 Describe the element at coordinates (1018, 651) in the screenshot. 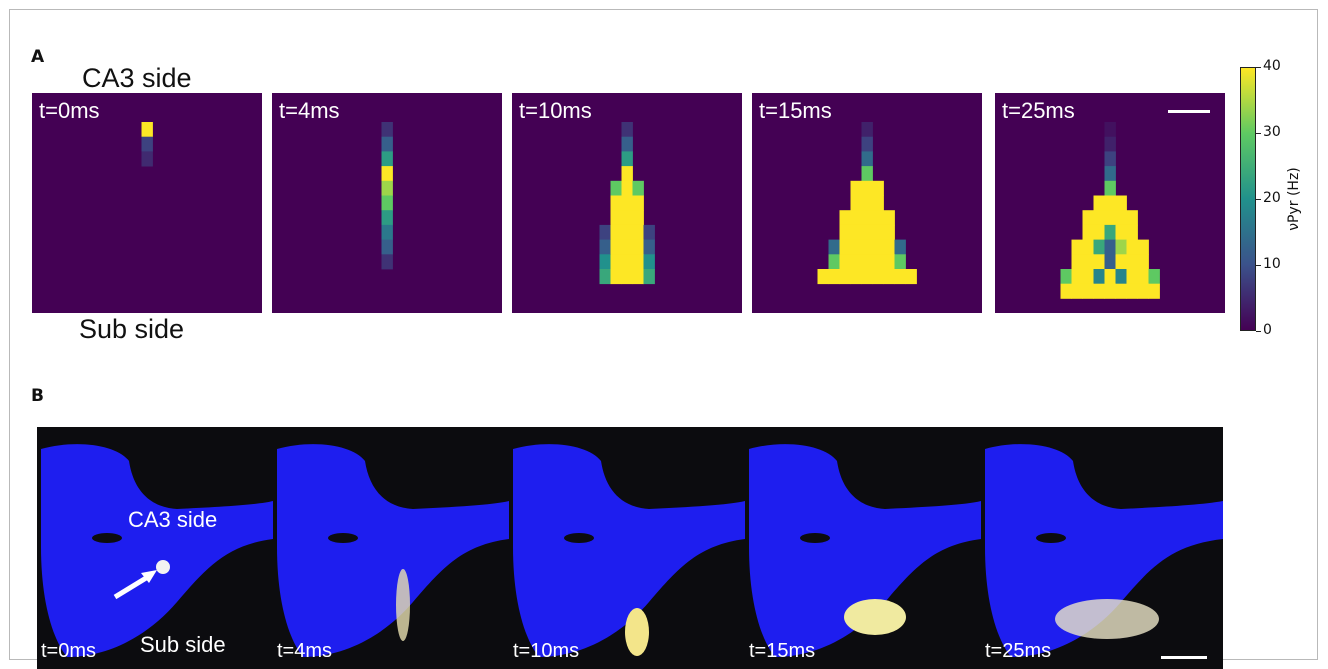

I see `imaging-time-label: t=25ms` at that location.